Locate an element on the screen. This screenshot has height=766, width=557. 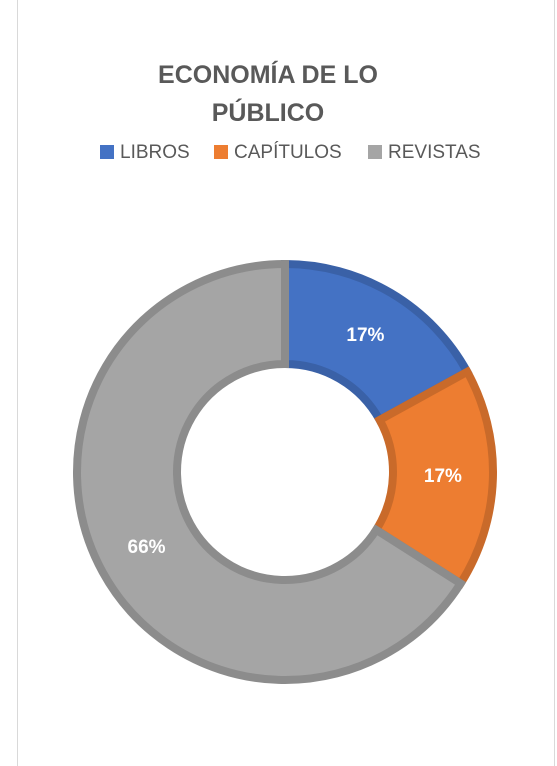
legend-label: REVISTAS is located at coordinates (434, 152).